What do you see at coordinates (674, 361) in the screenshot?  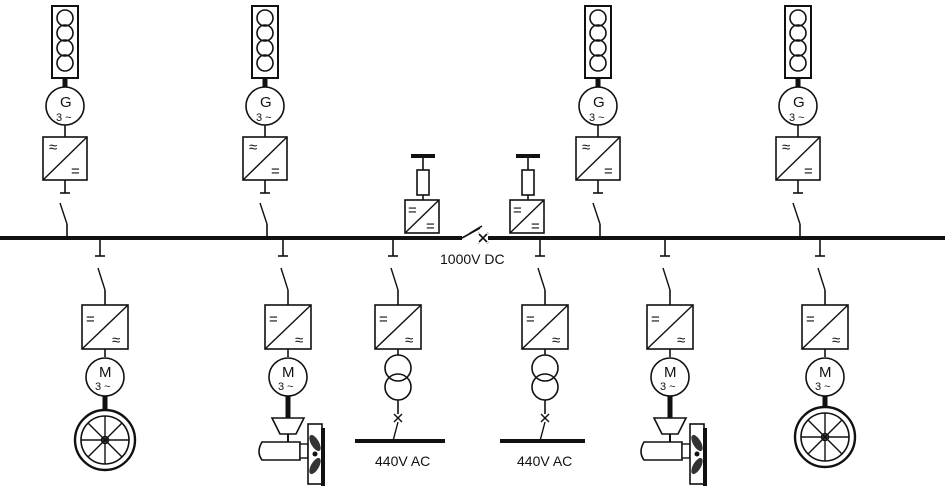 I see `propulsion-load-3: = ≈ M 3 ~` at bounding box center [674, 361].